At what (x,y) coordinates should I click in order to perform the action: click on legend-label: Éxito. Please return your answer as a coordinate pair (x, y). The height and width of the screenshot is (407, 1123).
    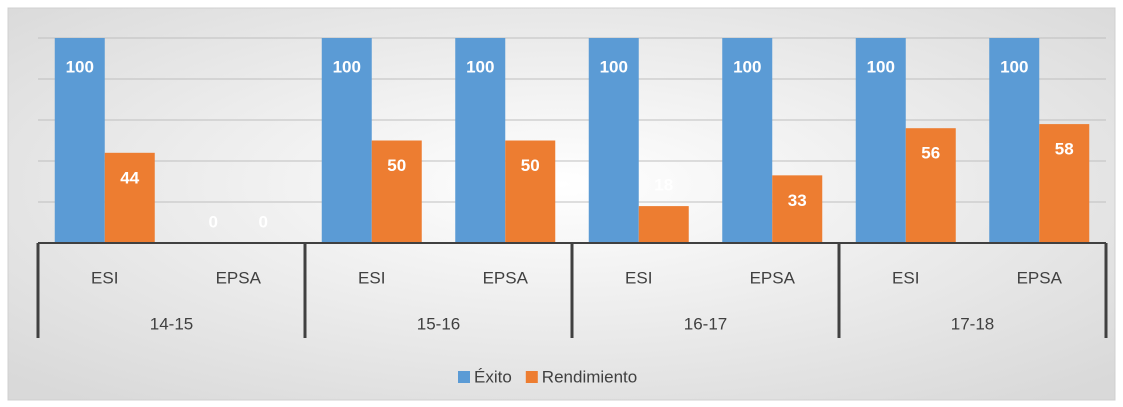
    Looking at the image, I should click on (493, 376).